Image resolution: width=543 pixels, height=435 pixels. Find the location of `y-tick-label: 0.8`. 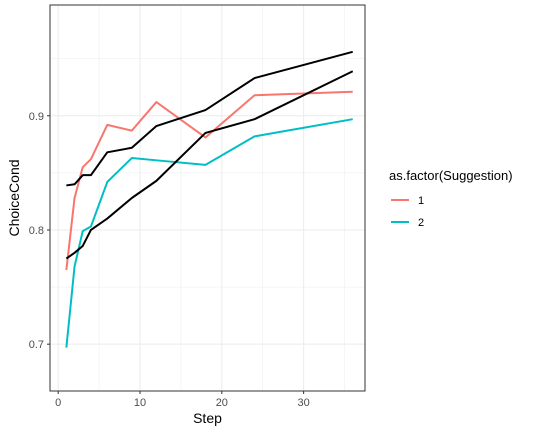

y-tick-label: 0.8 is located at coordinates (36, 231).